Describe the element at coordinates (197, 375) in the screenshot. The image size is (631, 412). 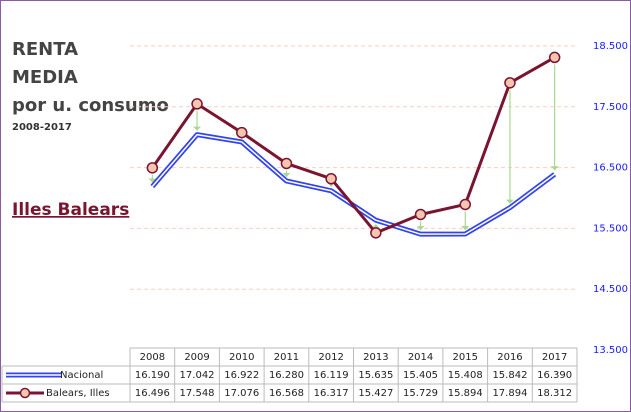
I see `table-value: 17.042` at that location.